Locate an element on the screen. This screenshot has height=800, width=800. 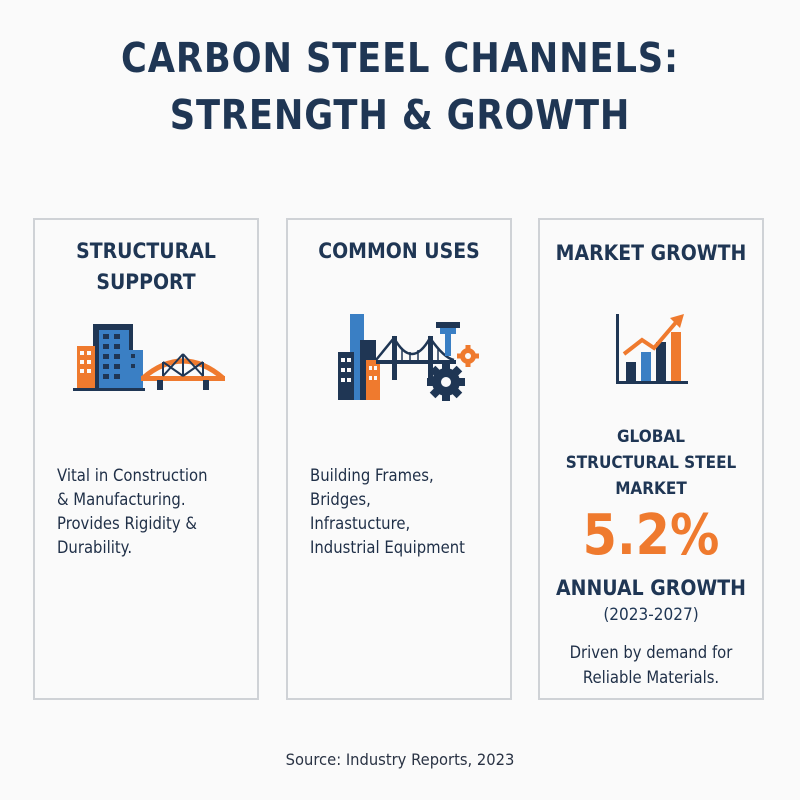
period-label: (2023-2027) is located at coordinates (651, 615).